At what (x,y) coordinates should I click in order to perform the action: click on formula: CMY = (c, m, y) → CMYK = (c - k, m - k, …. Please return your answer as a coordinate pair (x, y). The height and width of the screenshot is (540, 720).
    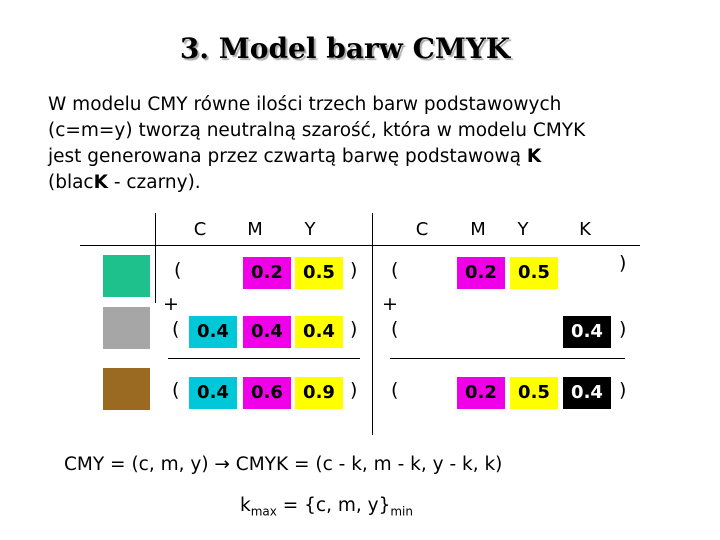
    Looking at the image, I should click on (283, 464).